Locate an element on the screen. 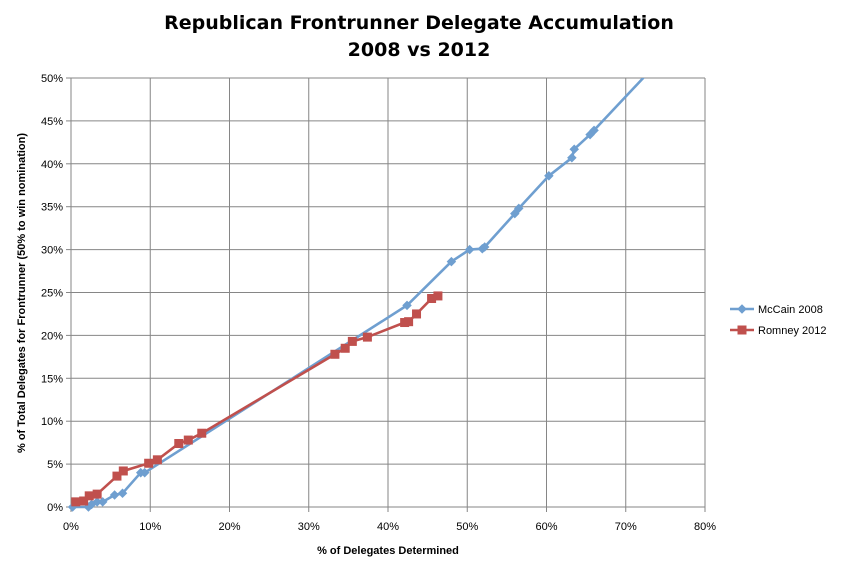 This screenshot has height=570, width=841. y-tick-label: 30% is located at coordinates (52, 251).